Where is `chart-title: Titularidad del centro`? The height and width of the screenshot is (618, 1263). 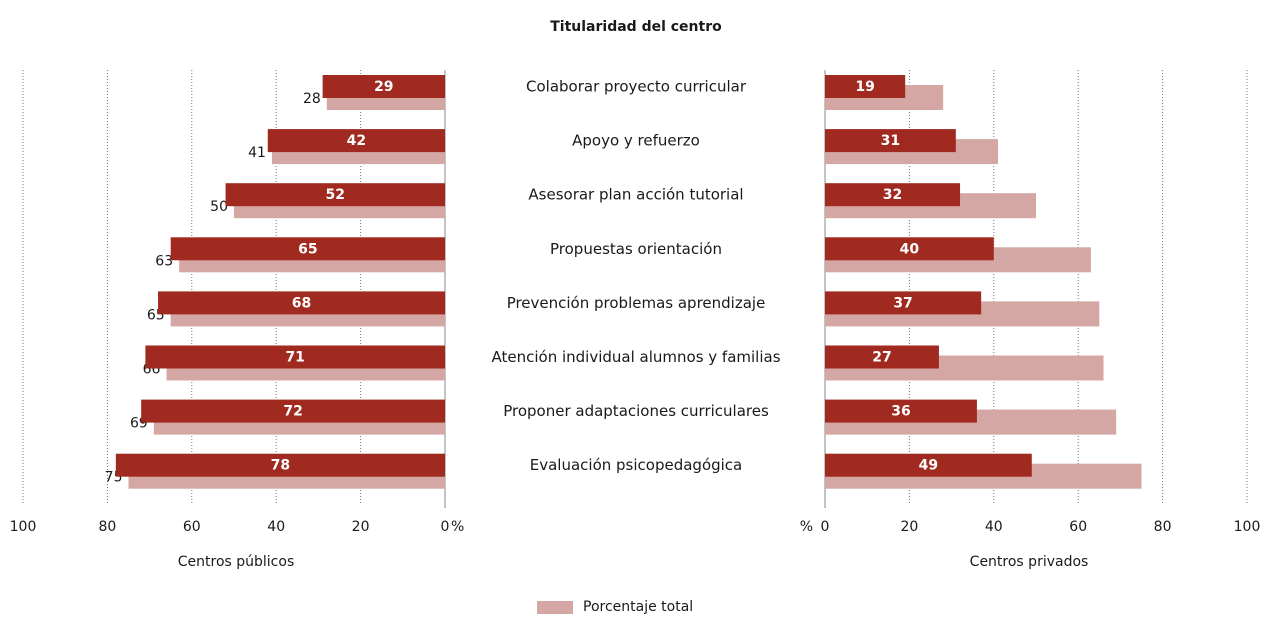 chart-title: Titularidad del centro is located at coordinates (636, 27).